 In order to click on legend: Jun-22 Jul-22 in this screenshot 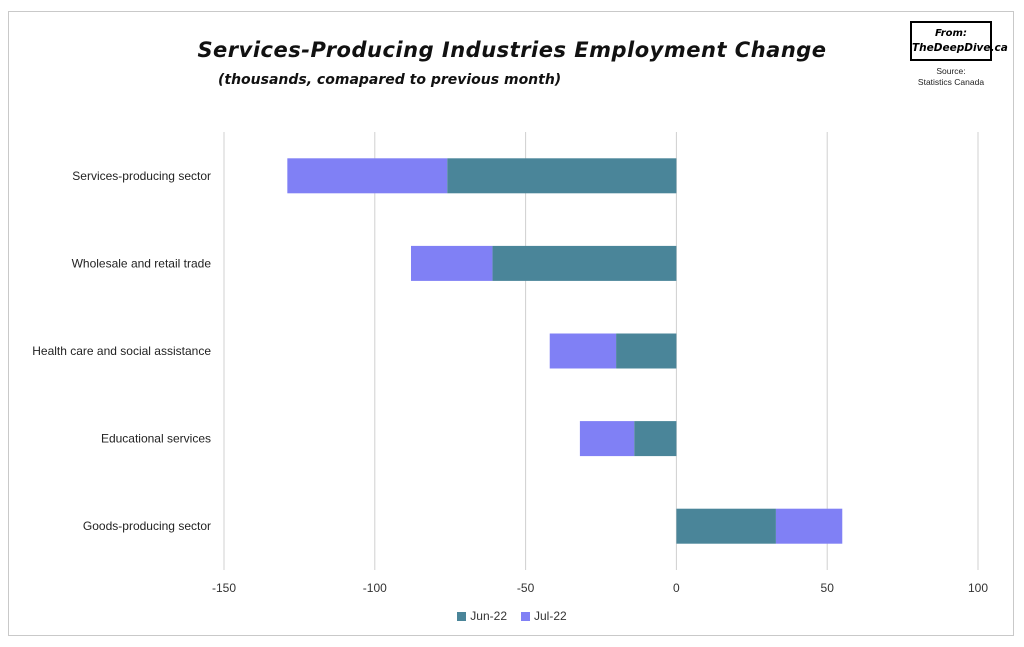, I will do `click(512, 616)`.